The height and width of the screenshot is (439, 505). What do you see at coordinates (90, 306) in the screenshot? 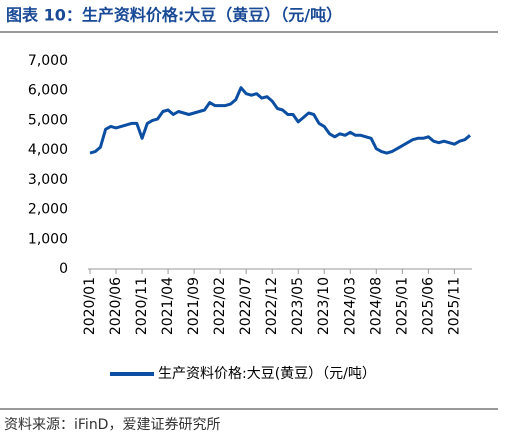
I see `x-tick-label: 2020/01` at bounding box center [90, 306].